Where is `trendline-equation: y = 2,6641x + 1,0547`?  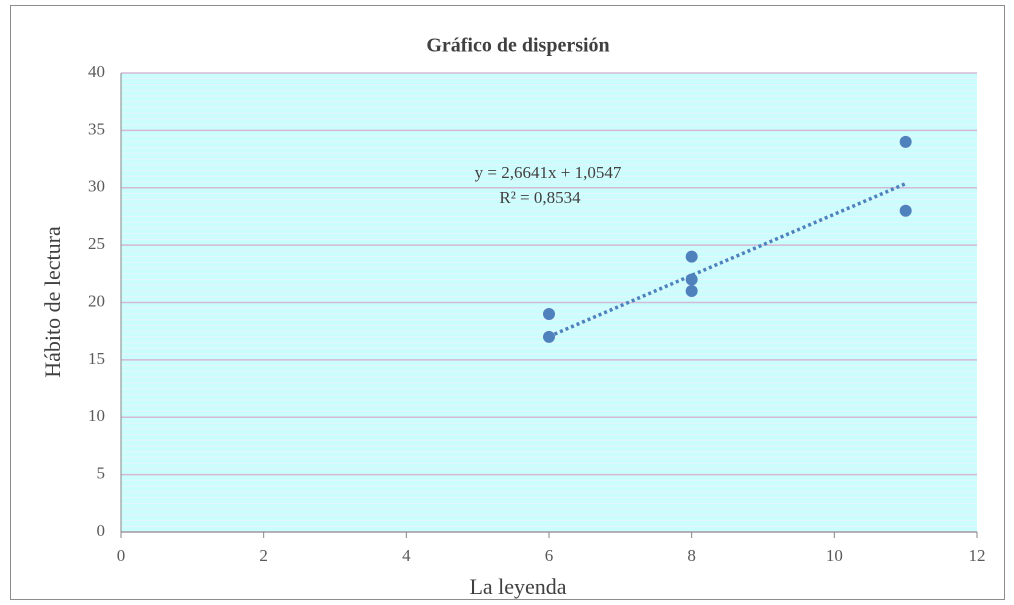
trendline-equation: y = 2,6641x + 1,0547 is located at coordinates (548, 172).